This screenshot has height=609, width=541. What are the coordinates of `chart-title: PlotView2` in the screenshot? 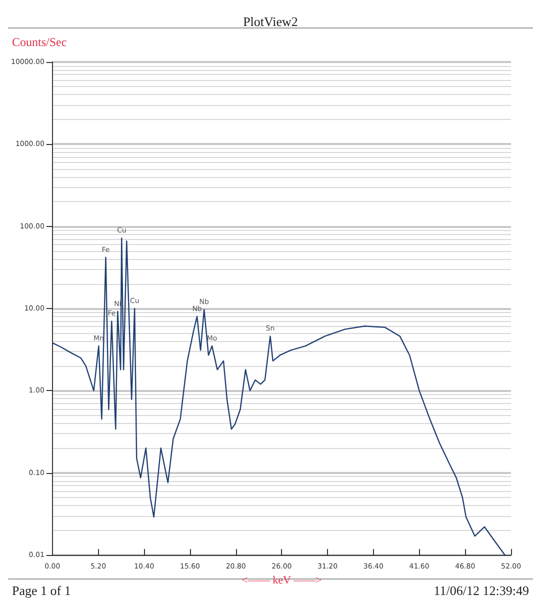 It's located at (270, 21).